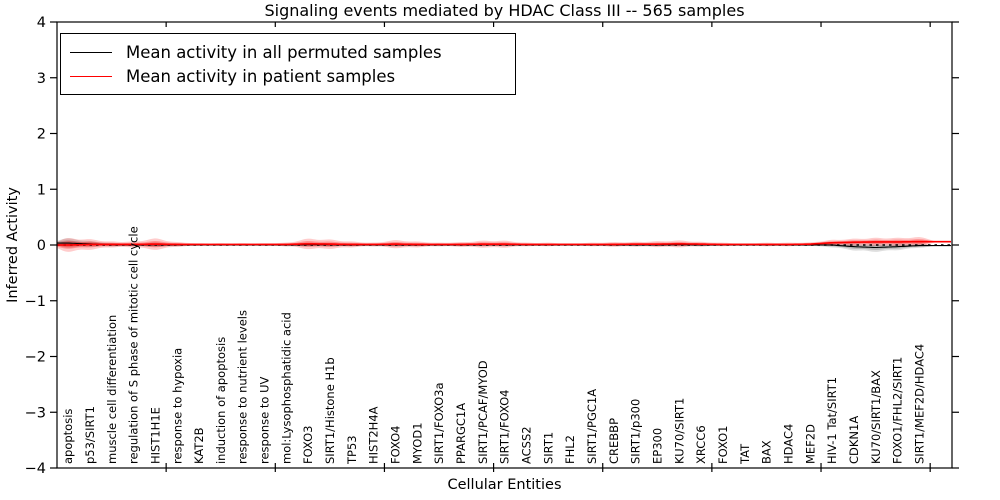 The image size is (1000, 500). Describe the element at coordinates (41, 246) in the screenshot. I see `y-tick-label: 0` at that location.